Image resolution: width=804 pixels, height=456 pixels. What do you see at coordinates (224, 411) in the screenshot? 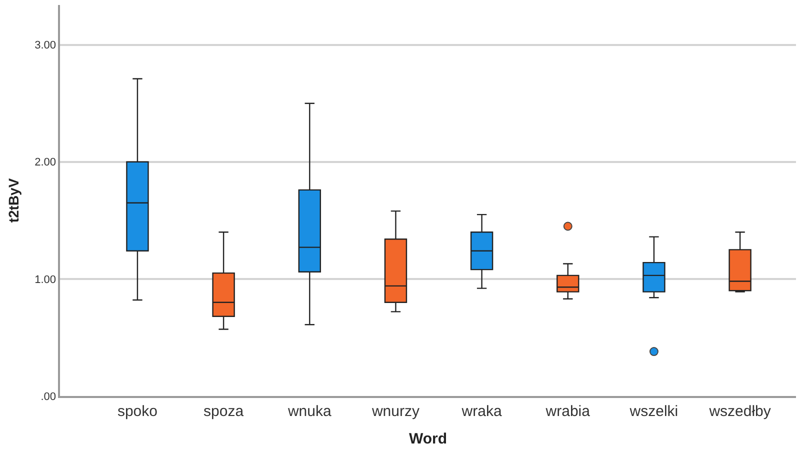
I see `x-tick-label: spoza` at bounding box center [224, 411].